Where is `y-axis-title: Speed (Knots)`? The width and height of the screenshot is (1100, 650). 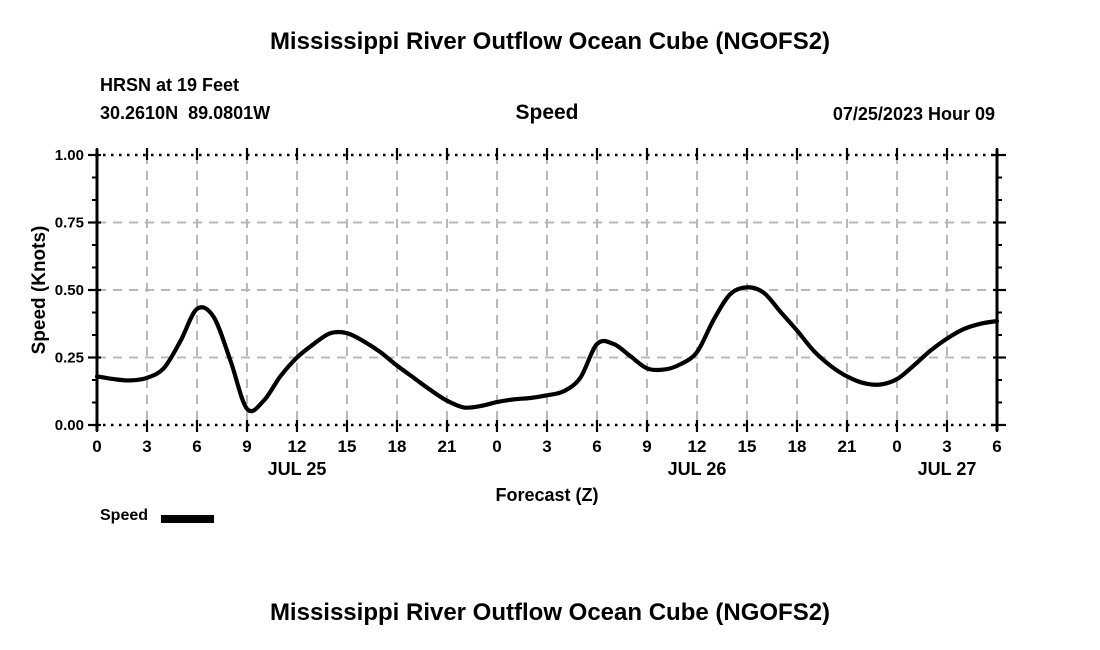 y-axis-title: Speed (Knots) is located at coordinates (39, 290).